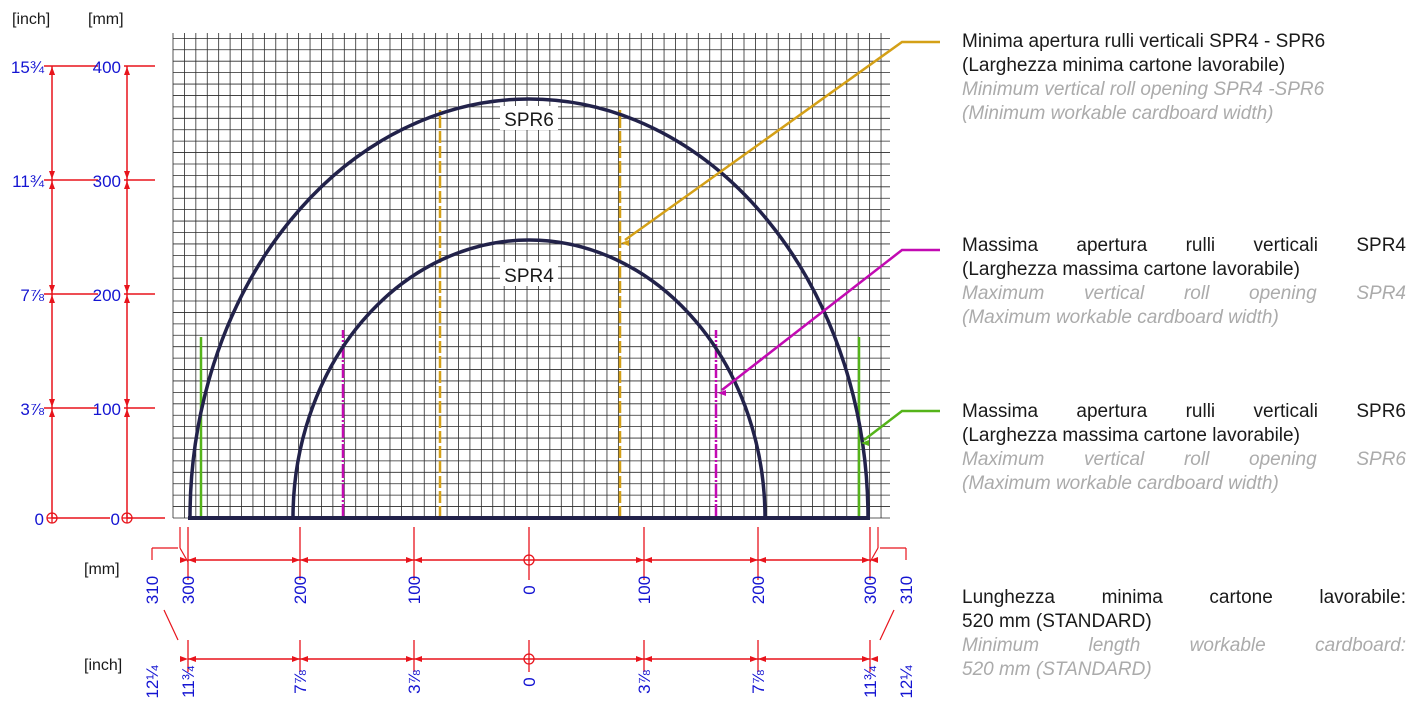 The width and height of the screenshot is (1410, 702). What do you see at coordinates (1184, 293) in the screenshot?
I see `legend-max-spr4-en-line1: Maximum vertical roll opening SPR4` at bounding box center [1184, 293].